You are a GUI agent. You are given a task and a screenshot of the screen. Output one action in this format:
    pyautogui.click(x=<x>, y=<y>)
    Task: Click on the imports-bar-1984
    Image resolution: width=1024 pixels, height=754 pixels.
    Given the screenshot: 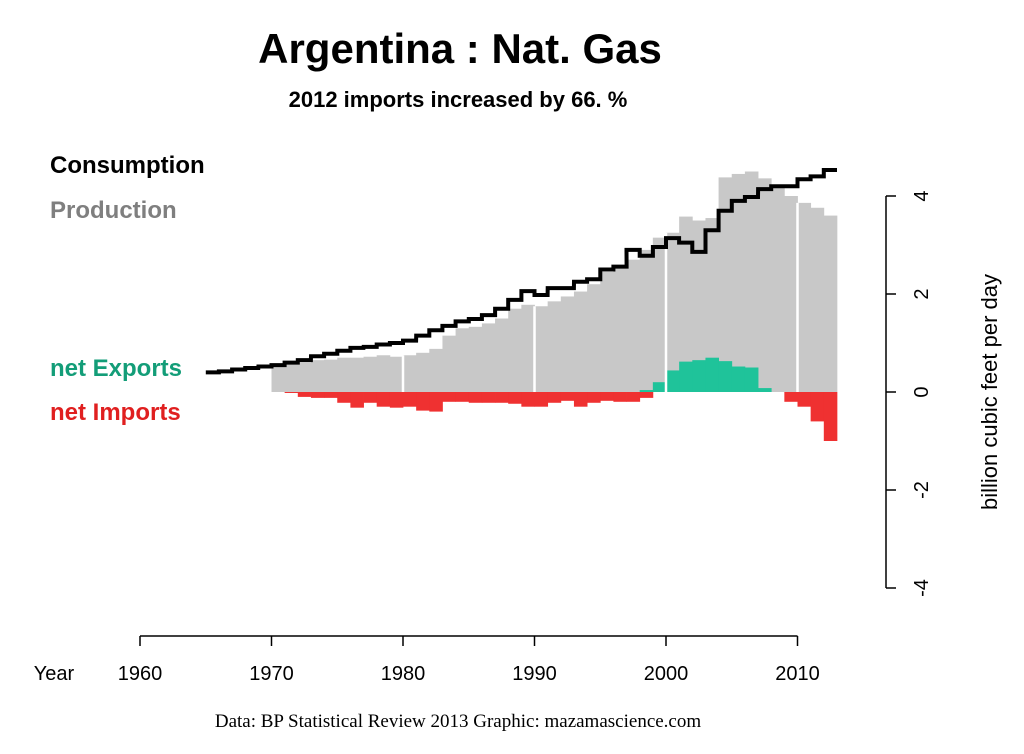 What is the action you would take?
    pyautogui.click(x=462, y=397)
    